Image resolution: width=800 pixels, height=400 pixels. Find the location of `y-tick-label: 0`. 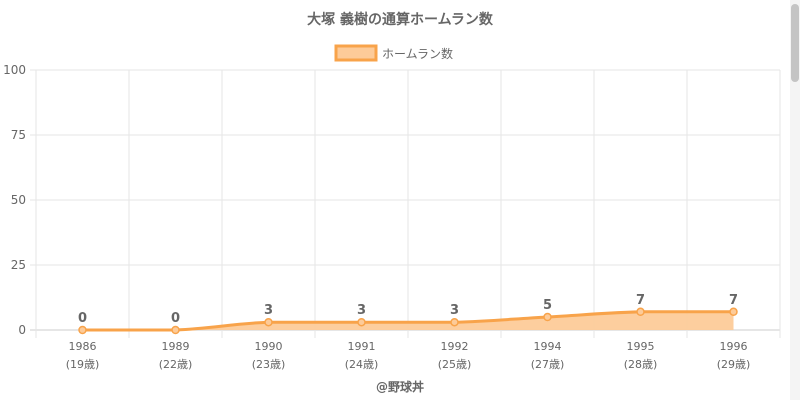

y-tick-label: 0 is located at coordinates (22, 330).